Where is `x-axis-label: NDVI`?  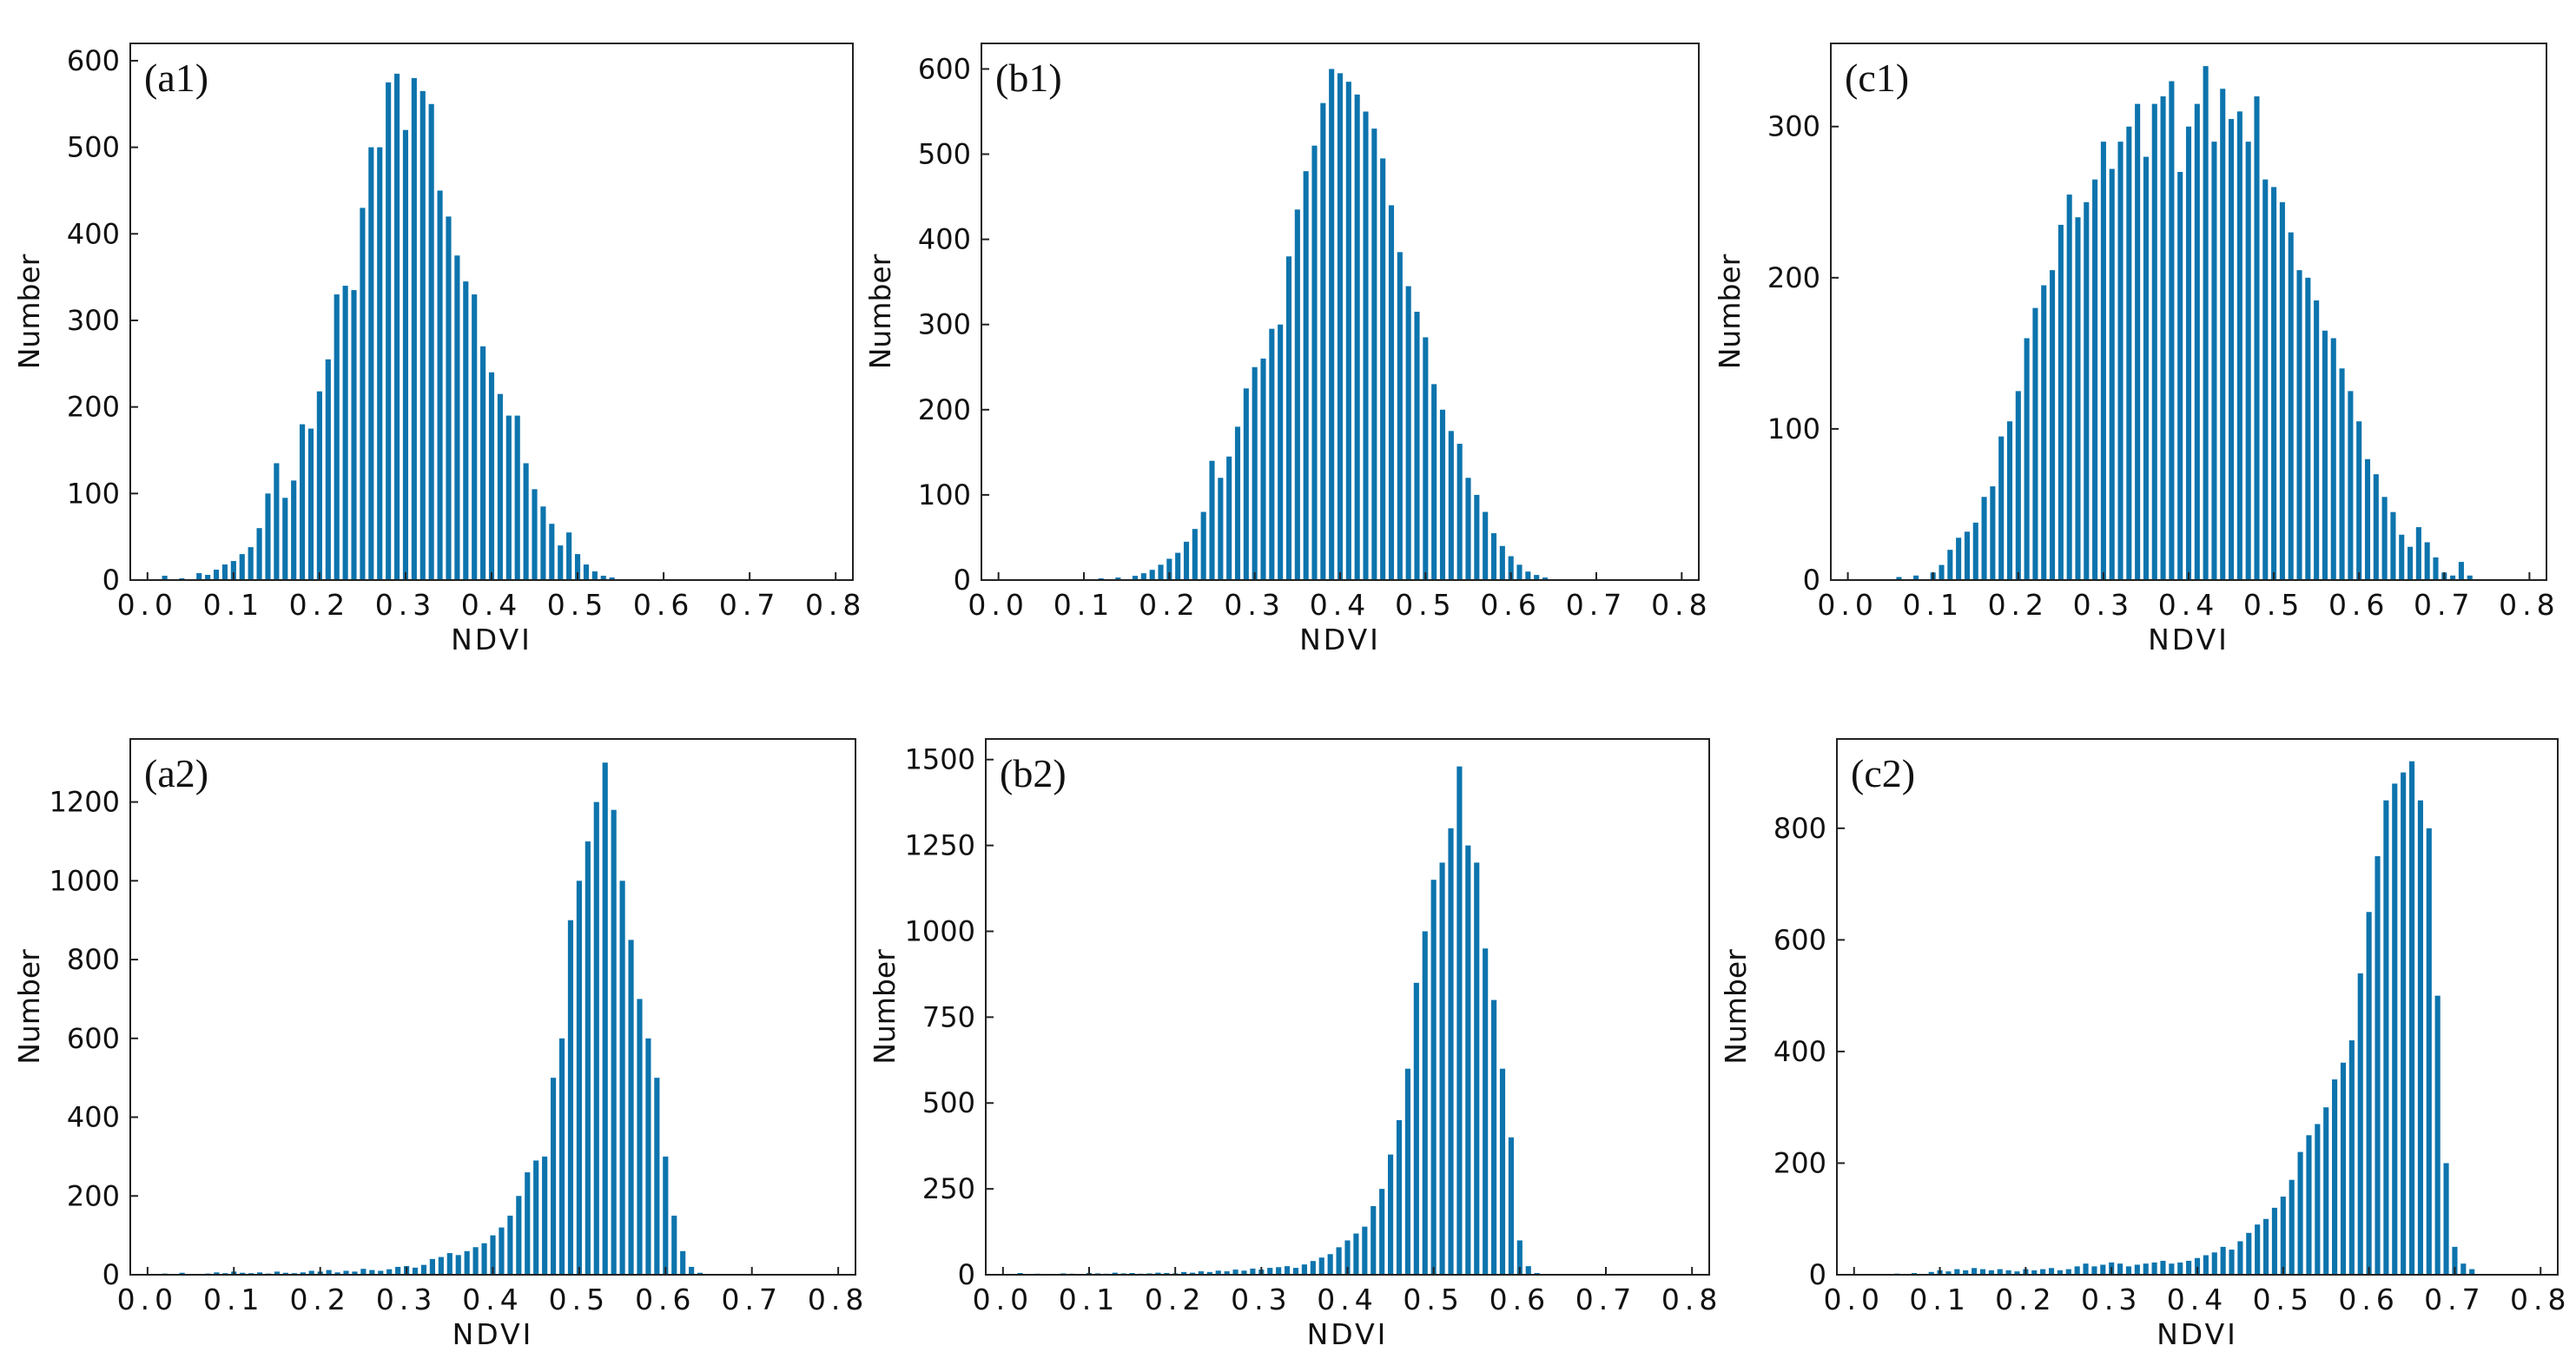 x-axis-label: NDVI is located at coordinates (492, 639).